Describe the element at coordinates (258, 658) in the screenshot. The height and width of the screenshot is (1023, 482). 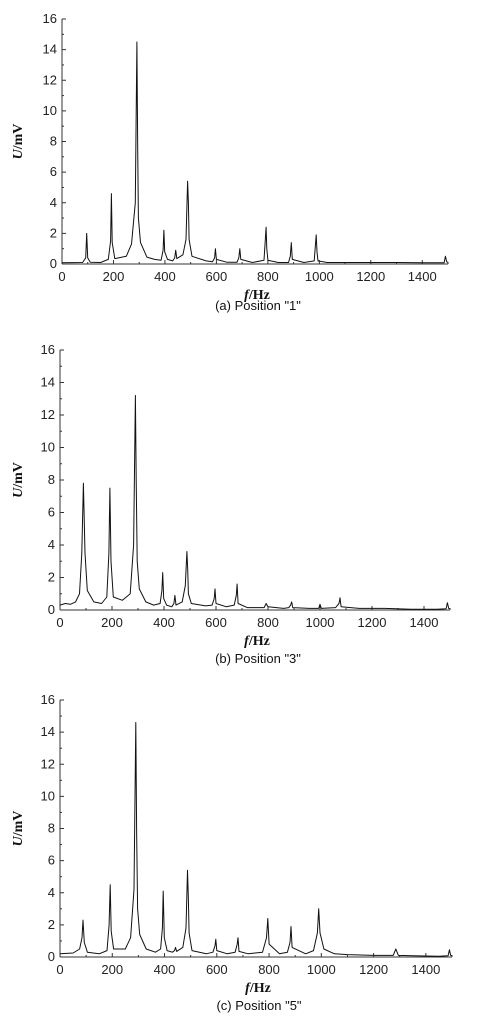
I see `panel-caption: (b) Position "3"` at that location.